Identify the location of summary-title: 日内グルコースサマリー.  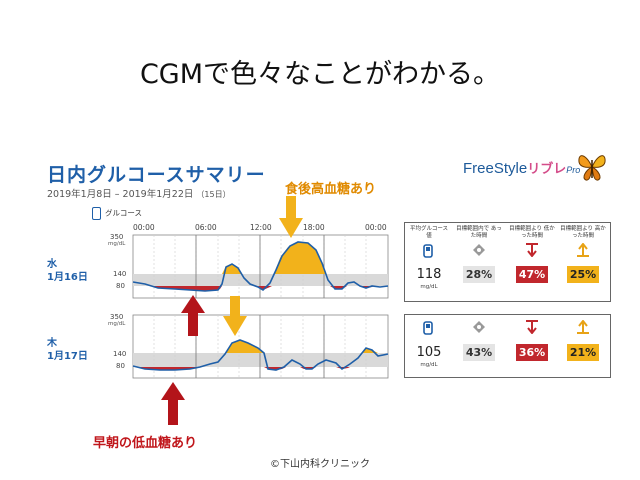
(156, 175).